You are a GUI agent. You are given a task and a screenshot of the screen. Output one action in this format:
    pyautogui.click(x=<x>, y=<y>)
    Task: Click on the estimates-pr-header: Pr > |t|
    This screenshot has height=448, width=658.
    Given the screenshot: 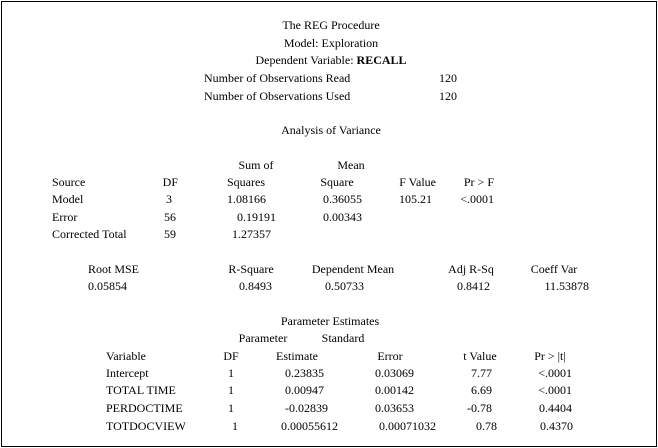 What is the action you would take?
    pyautogui.click(x=550, y=356)
    